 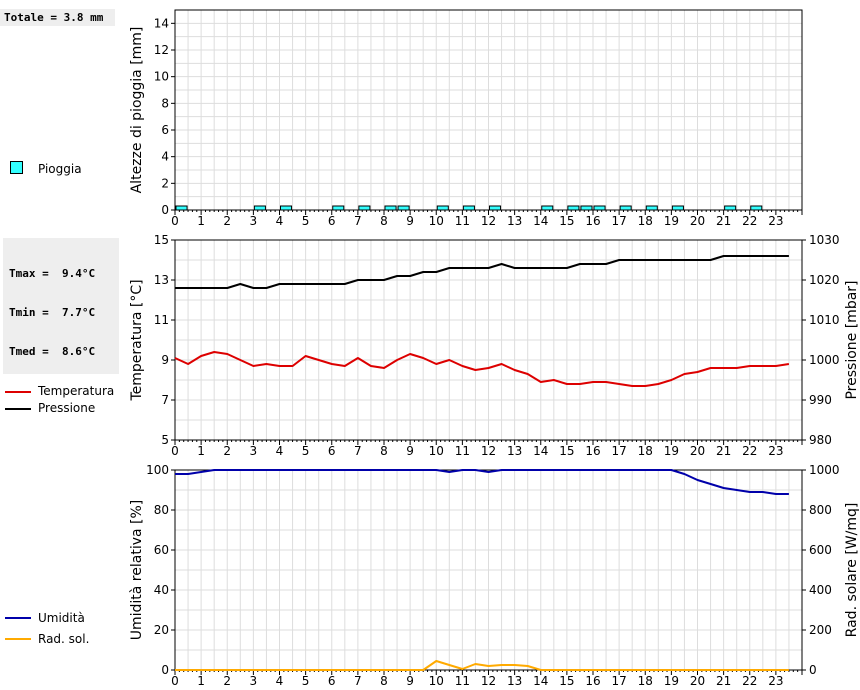 I want to click on x-tick-label: 17, so click(x=618, y=451).